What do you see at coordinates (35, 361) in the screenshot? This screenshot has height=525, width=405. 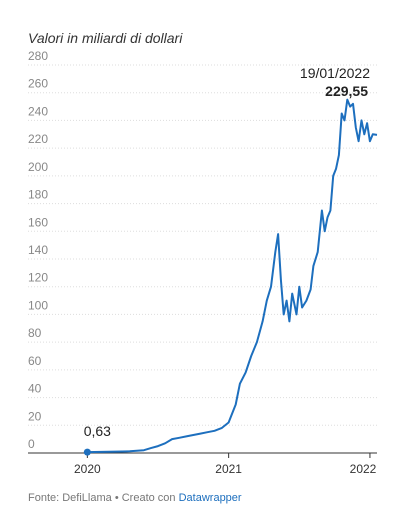 I see `y-tick-label: 60` at bounding box center [35, 361].